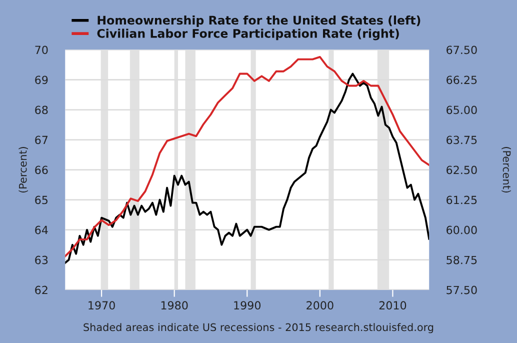 This screenshot has width=517, height=343. What do you see at coordinates (41, 110) in the screenshot?
I see `y-tick-label: 68` at bounding box center [41, 110].